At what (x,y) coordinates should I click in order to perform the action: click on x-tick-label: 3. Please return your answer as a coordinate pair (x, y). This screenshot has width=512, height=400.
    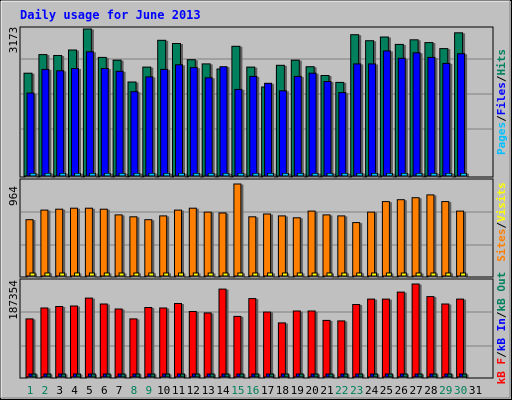
    Looking at the image, I should click on (59, 390).